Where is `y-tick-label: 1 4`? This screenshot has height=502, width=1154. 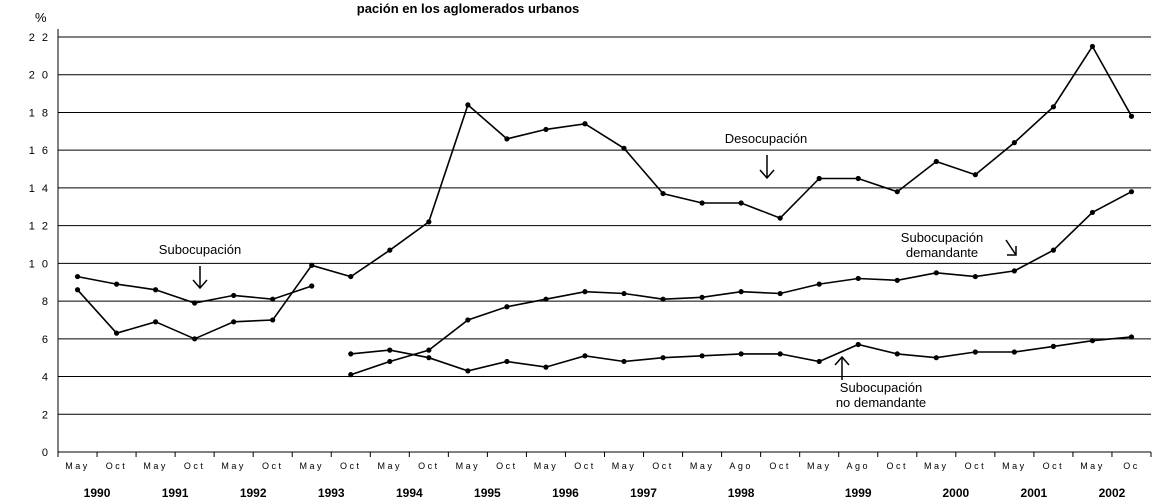 y-tick-label: 1 4 is located at coordinates (39, 189).